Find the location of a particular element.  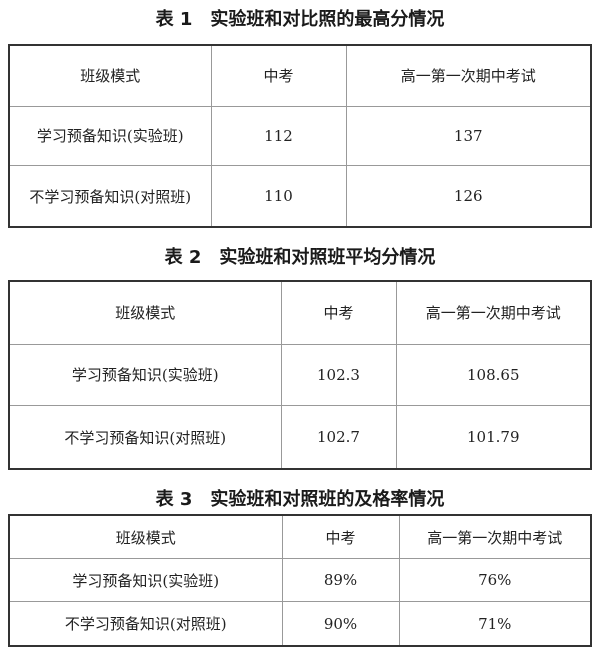

table-3-title: 表 3 实验班和对照班的及格率情况 is located at coordinates (300, 499).